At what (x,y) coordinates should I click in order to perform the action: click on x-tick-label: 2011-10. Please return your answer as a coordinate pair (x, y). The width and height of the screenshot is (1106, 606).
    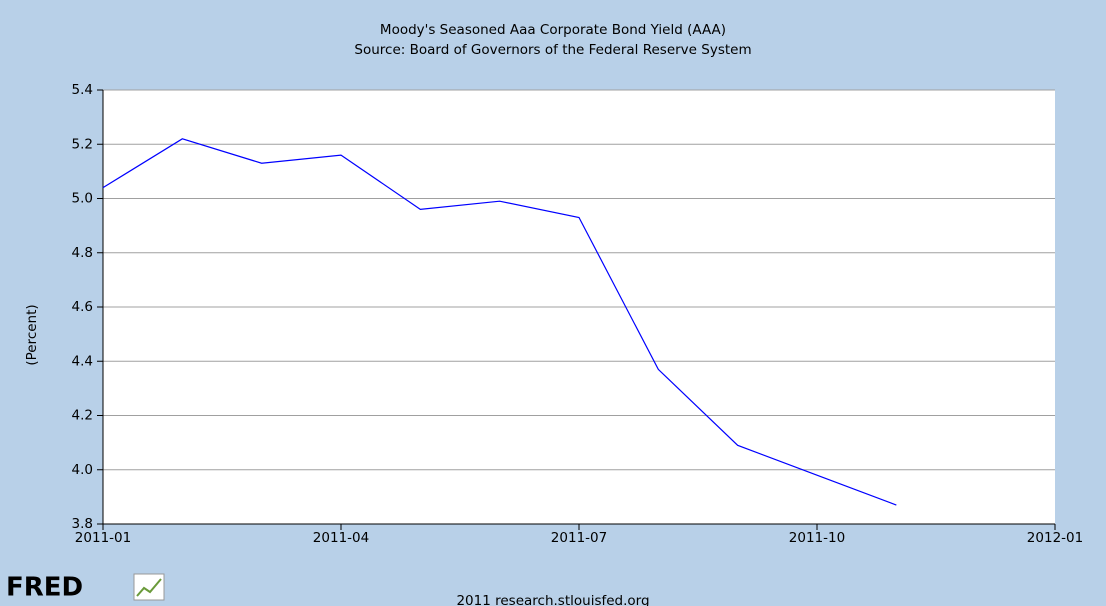
    Looking at the image, I should click on (817, 538).